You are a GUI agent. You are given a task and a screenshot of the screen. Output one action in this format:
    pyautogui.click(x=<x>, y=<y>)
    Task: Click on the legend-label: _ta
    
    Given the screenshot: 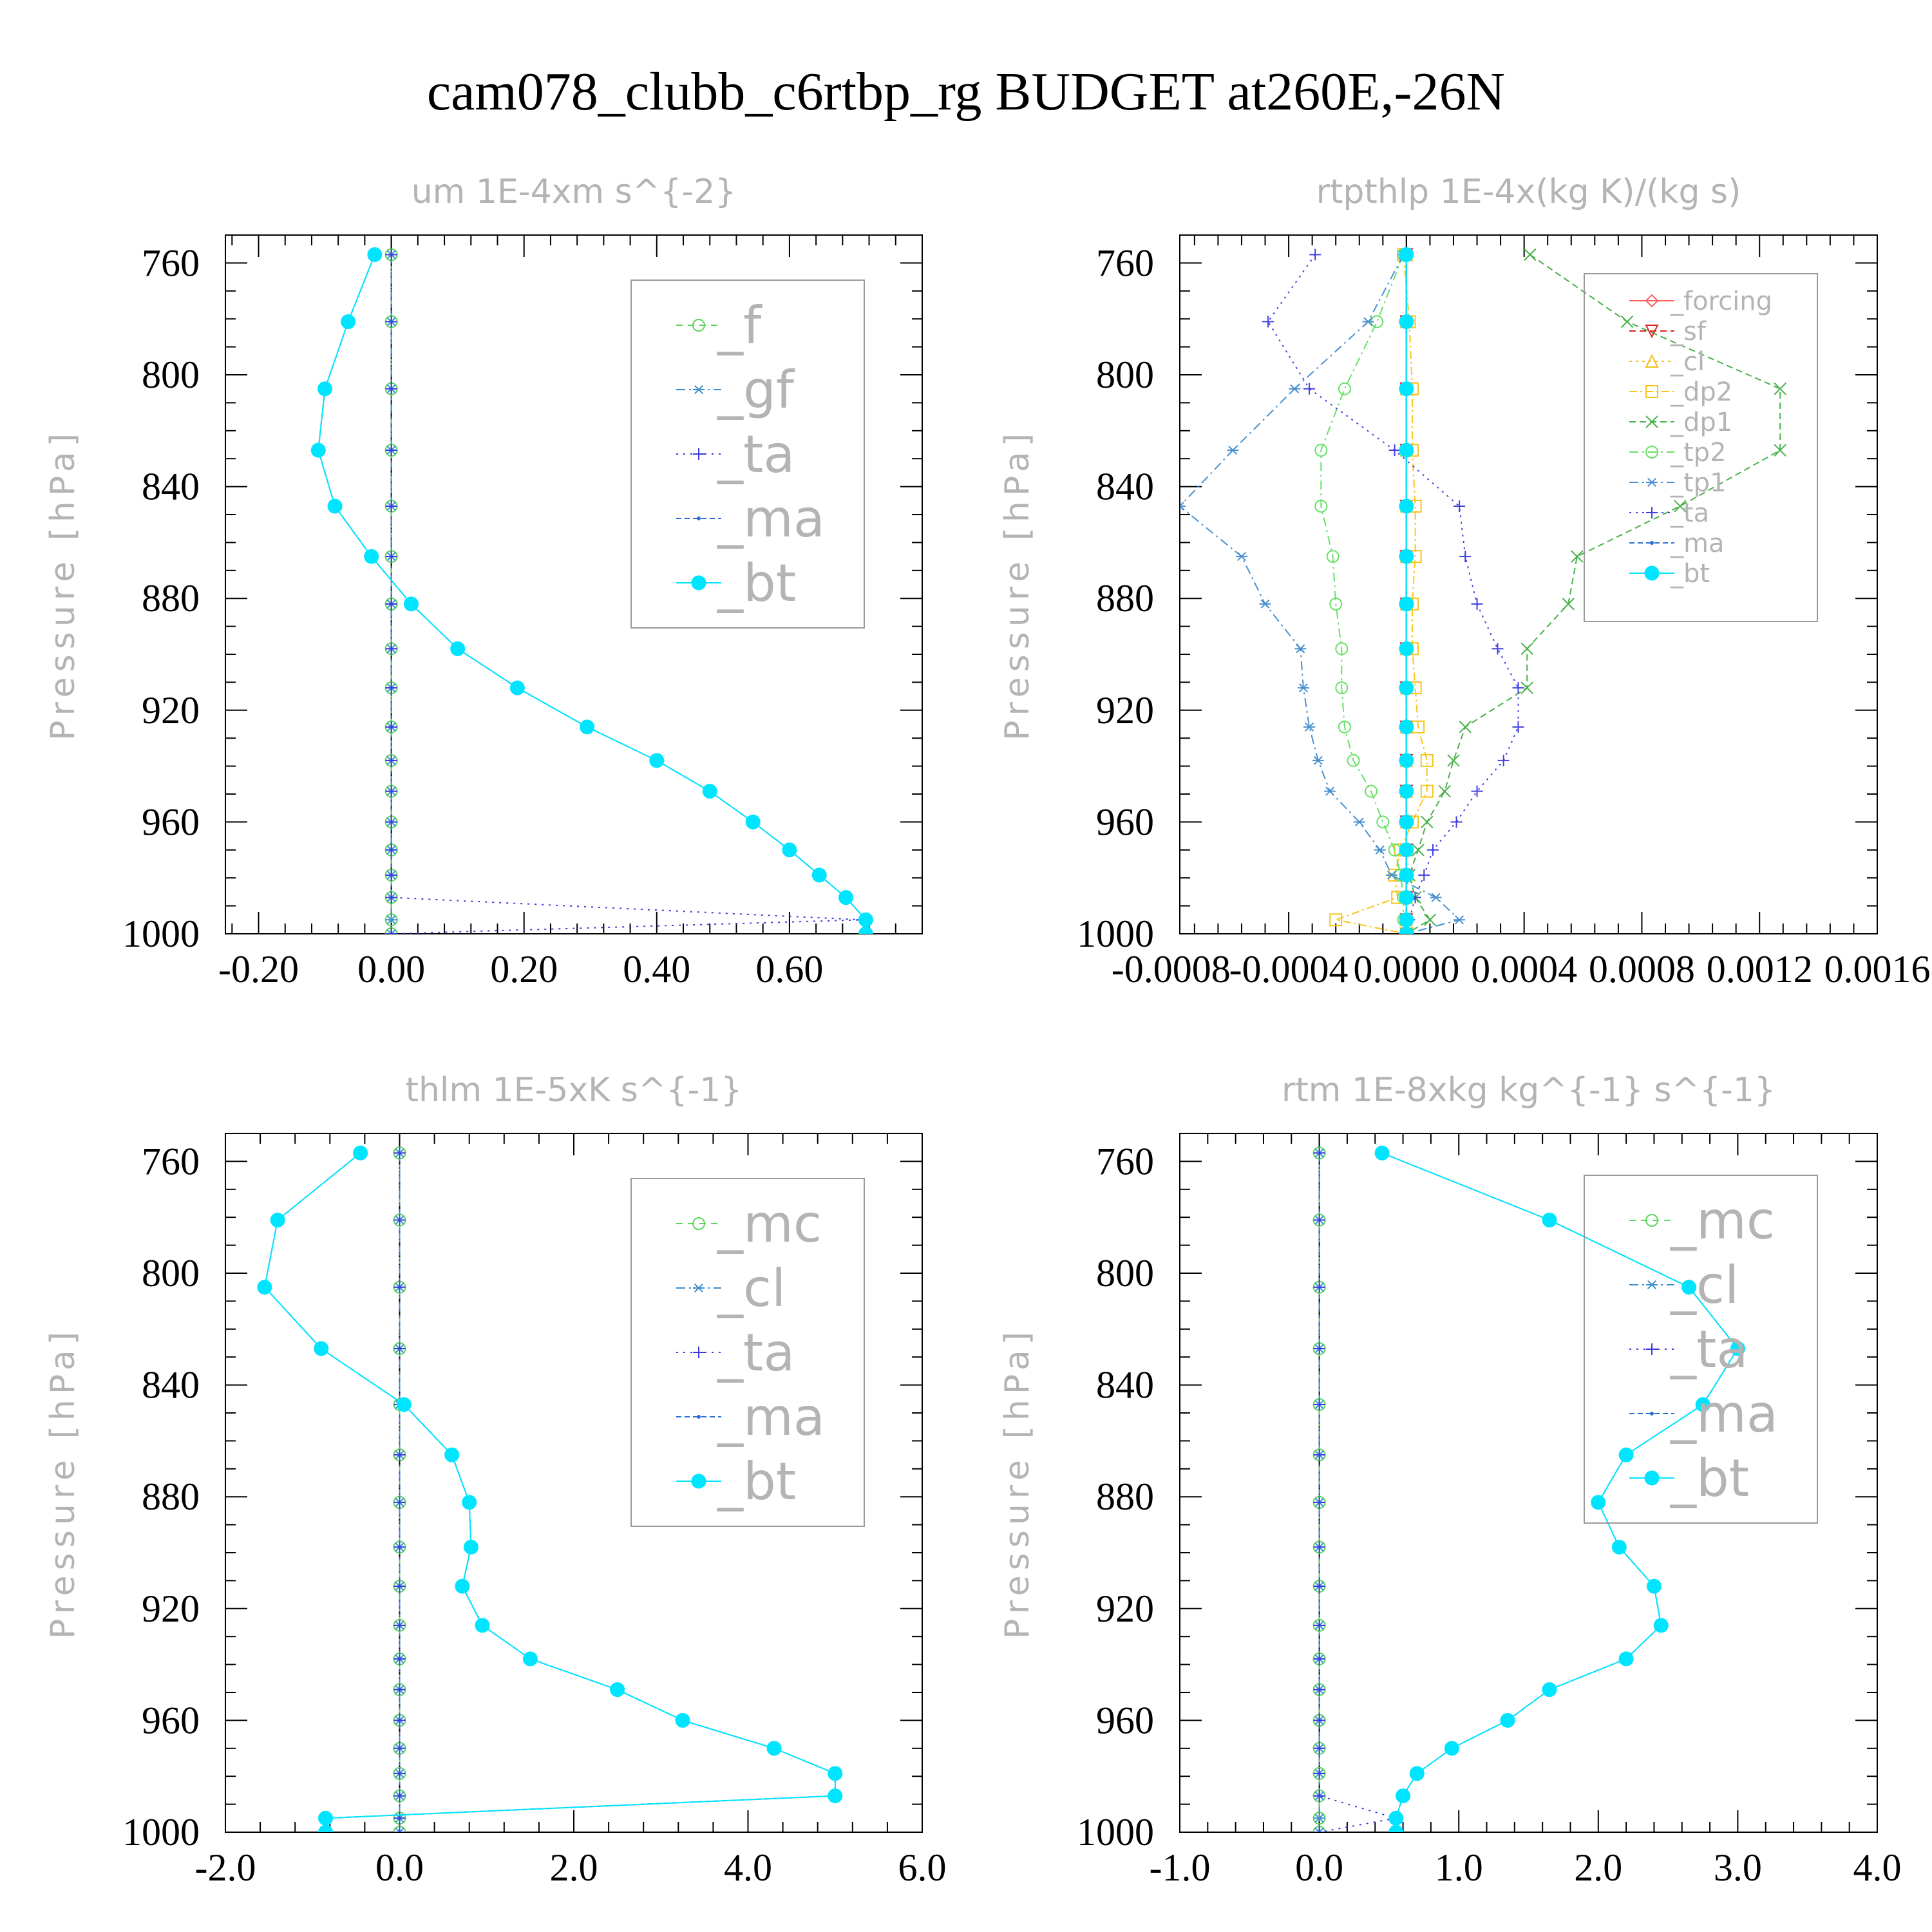 What is the action you would take?
    pyautogui.click(x=1709, y=1349)
    